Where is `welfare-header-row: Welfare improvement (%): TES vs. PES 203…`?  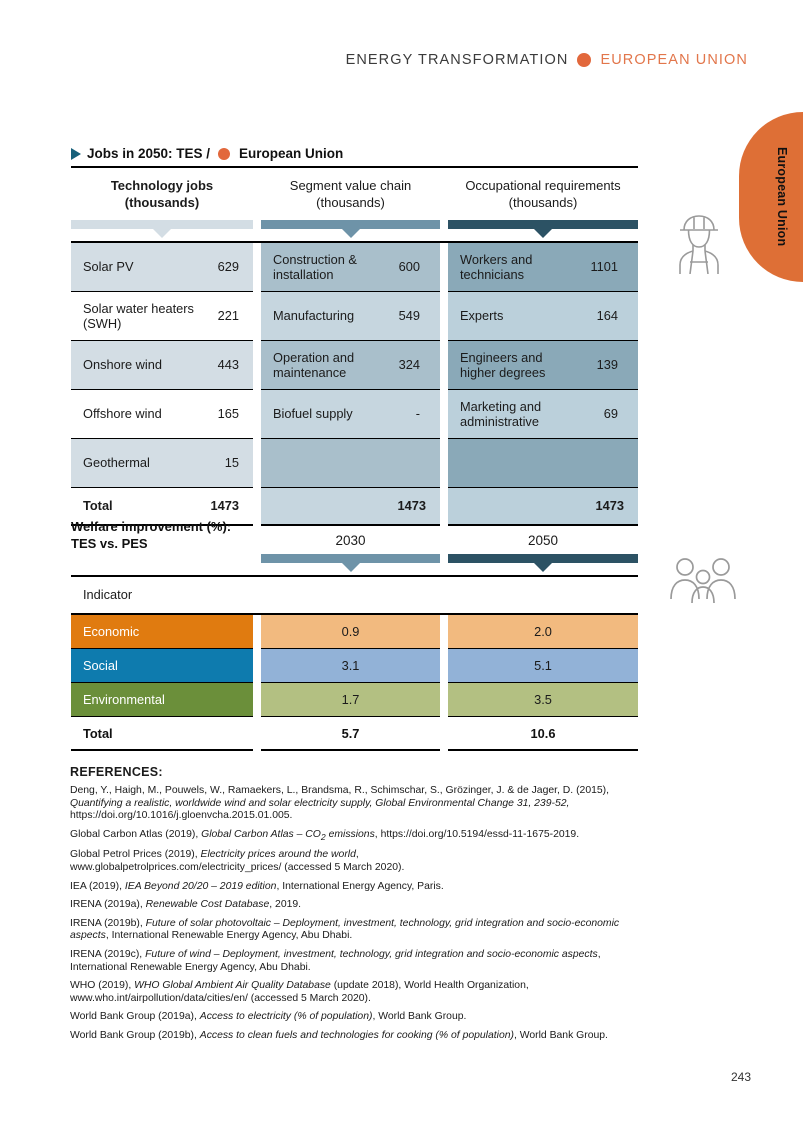
welfare-header-row: Welfare improvement (%): TES vs. PES 203… is located at coordinates (354, 536).